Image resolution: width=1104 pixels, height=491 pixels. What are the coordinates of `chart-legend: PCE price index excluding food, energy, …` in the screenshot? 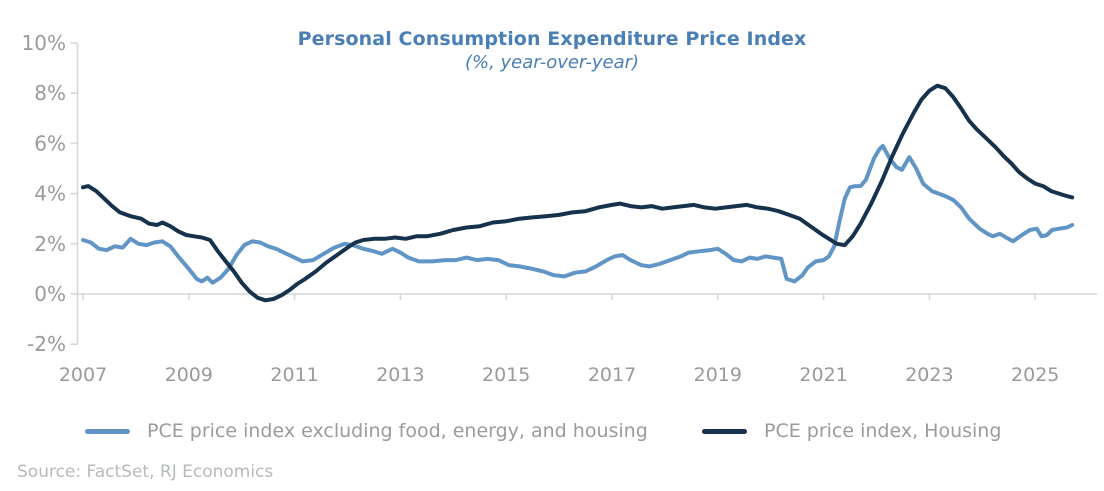 It's located at (552, 431).